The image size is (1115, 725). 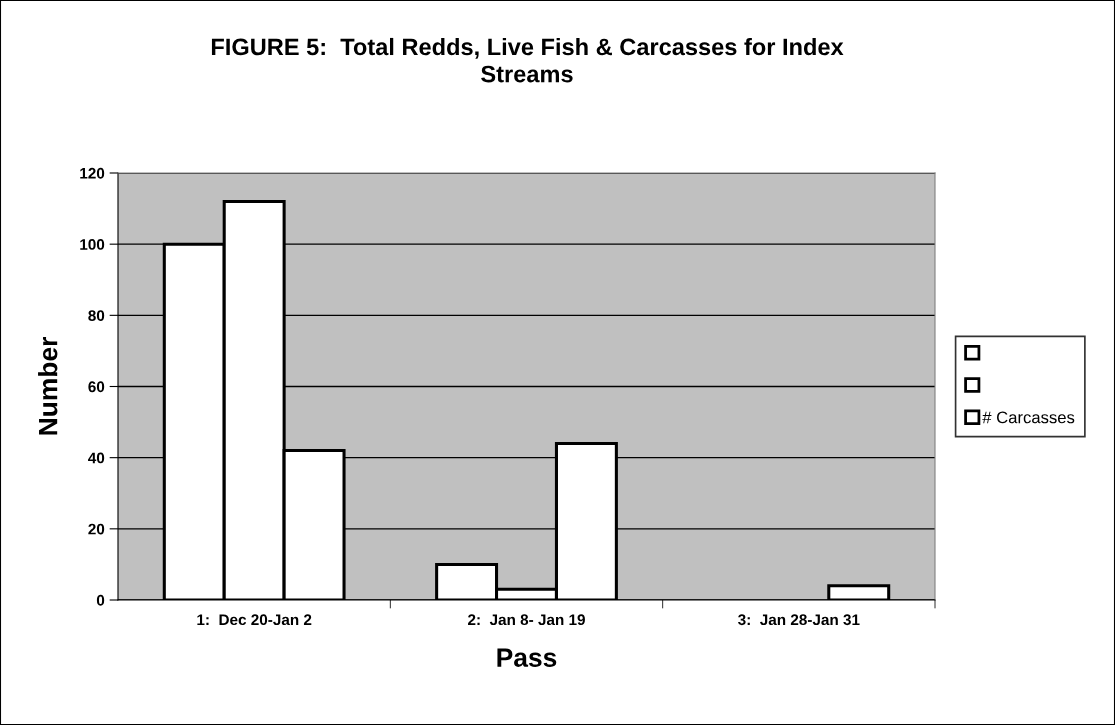 What do you see at coordinates (96, 458) in the screenshot?
I see `y-tick-label: 40` at bounding box center [96, 458].